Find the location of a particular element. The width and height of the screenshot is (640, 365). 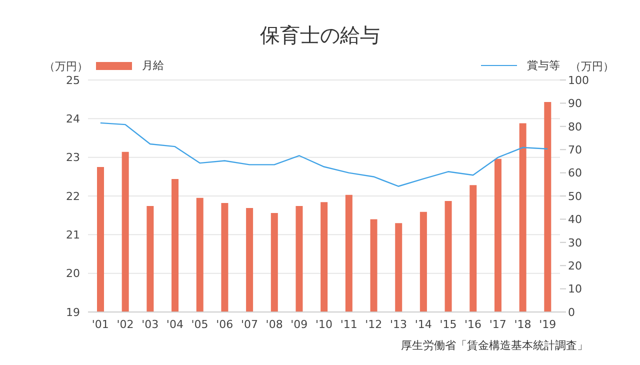

x-tick-label: '02 is located at coordinates (125, 324).